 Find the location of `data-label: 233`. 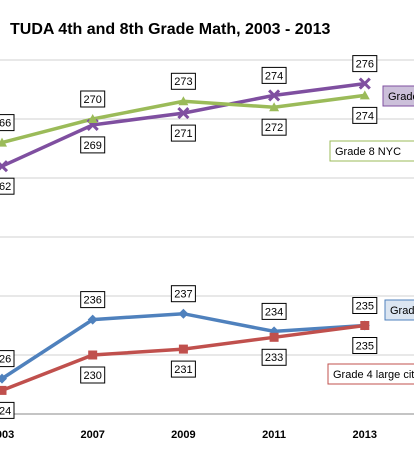

data-label: 233 is located at coordinates (274, 358).